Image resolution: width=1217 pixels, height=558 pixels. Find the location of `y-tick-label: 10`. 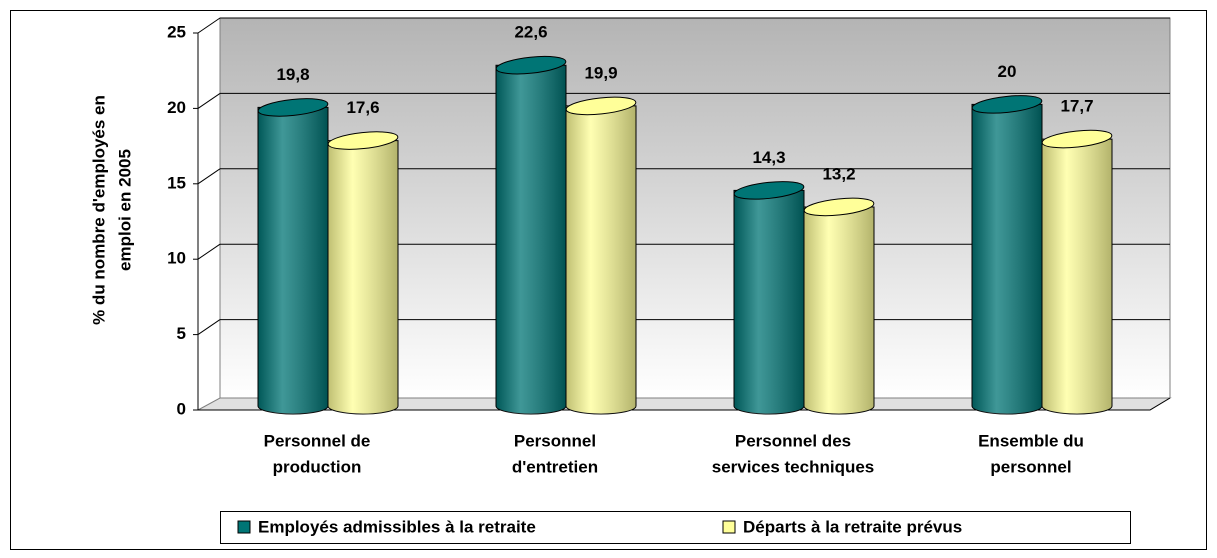

y-tick-label: 10 is located at coordinates (176, 258).